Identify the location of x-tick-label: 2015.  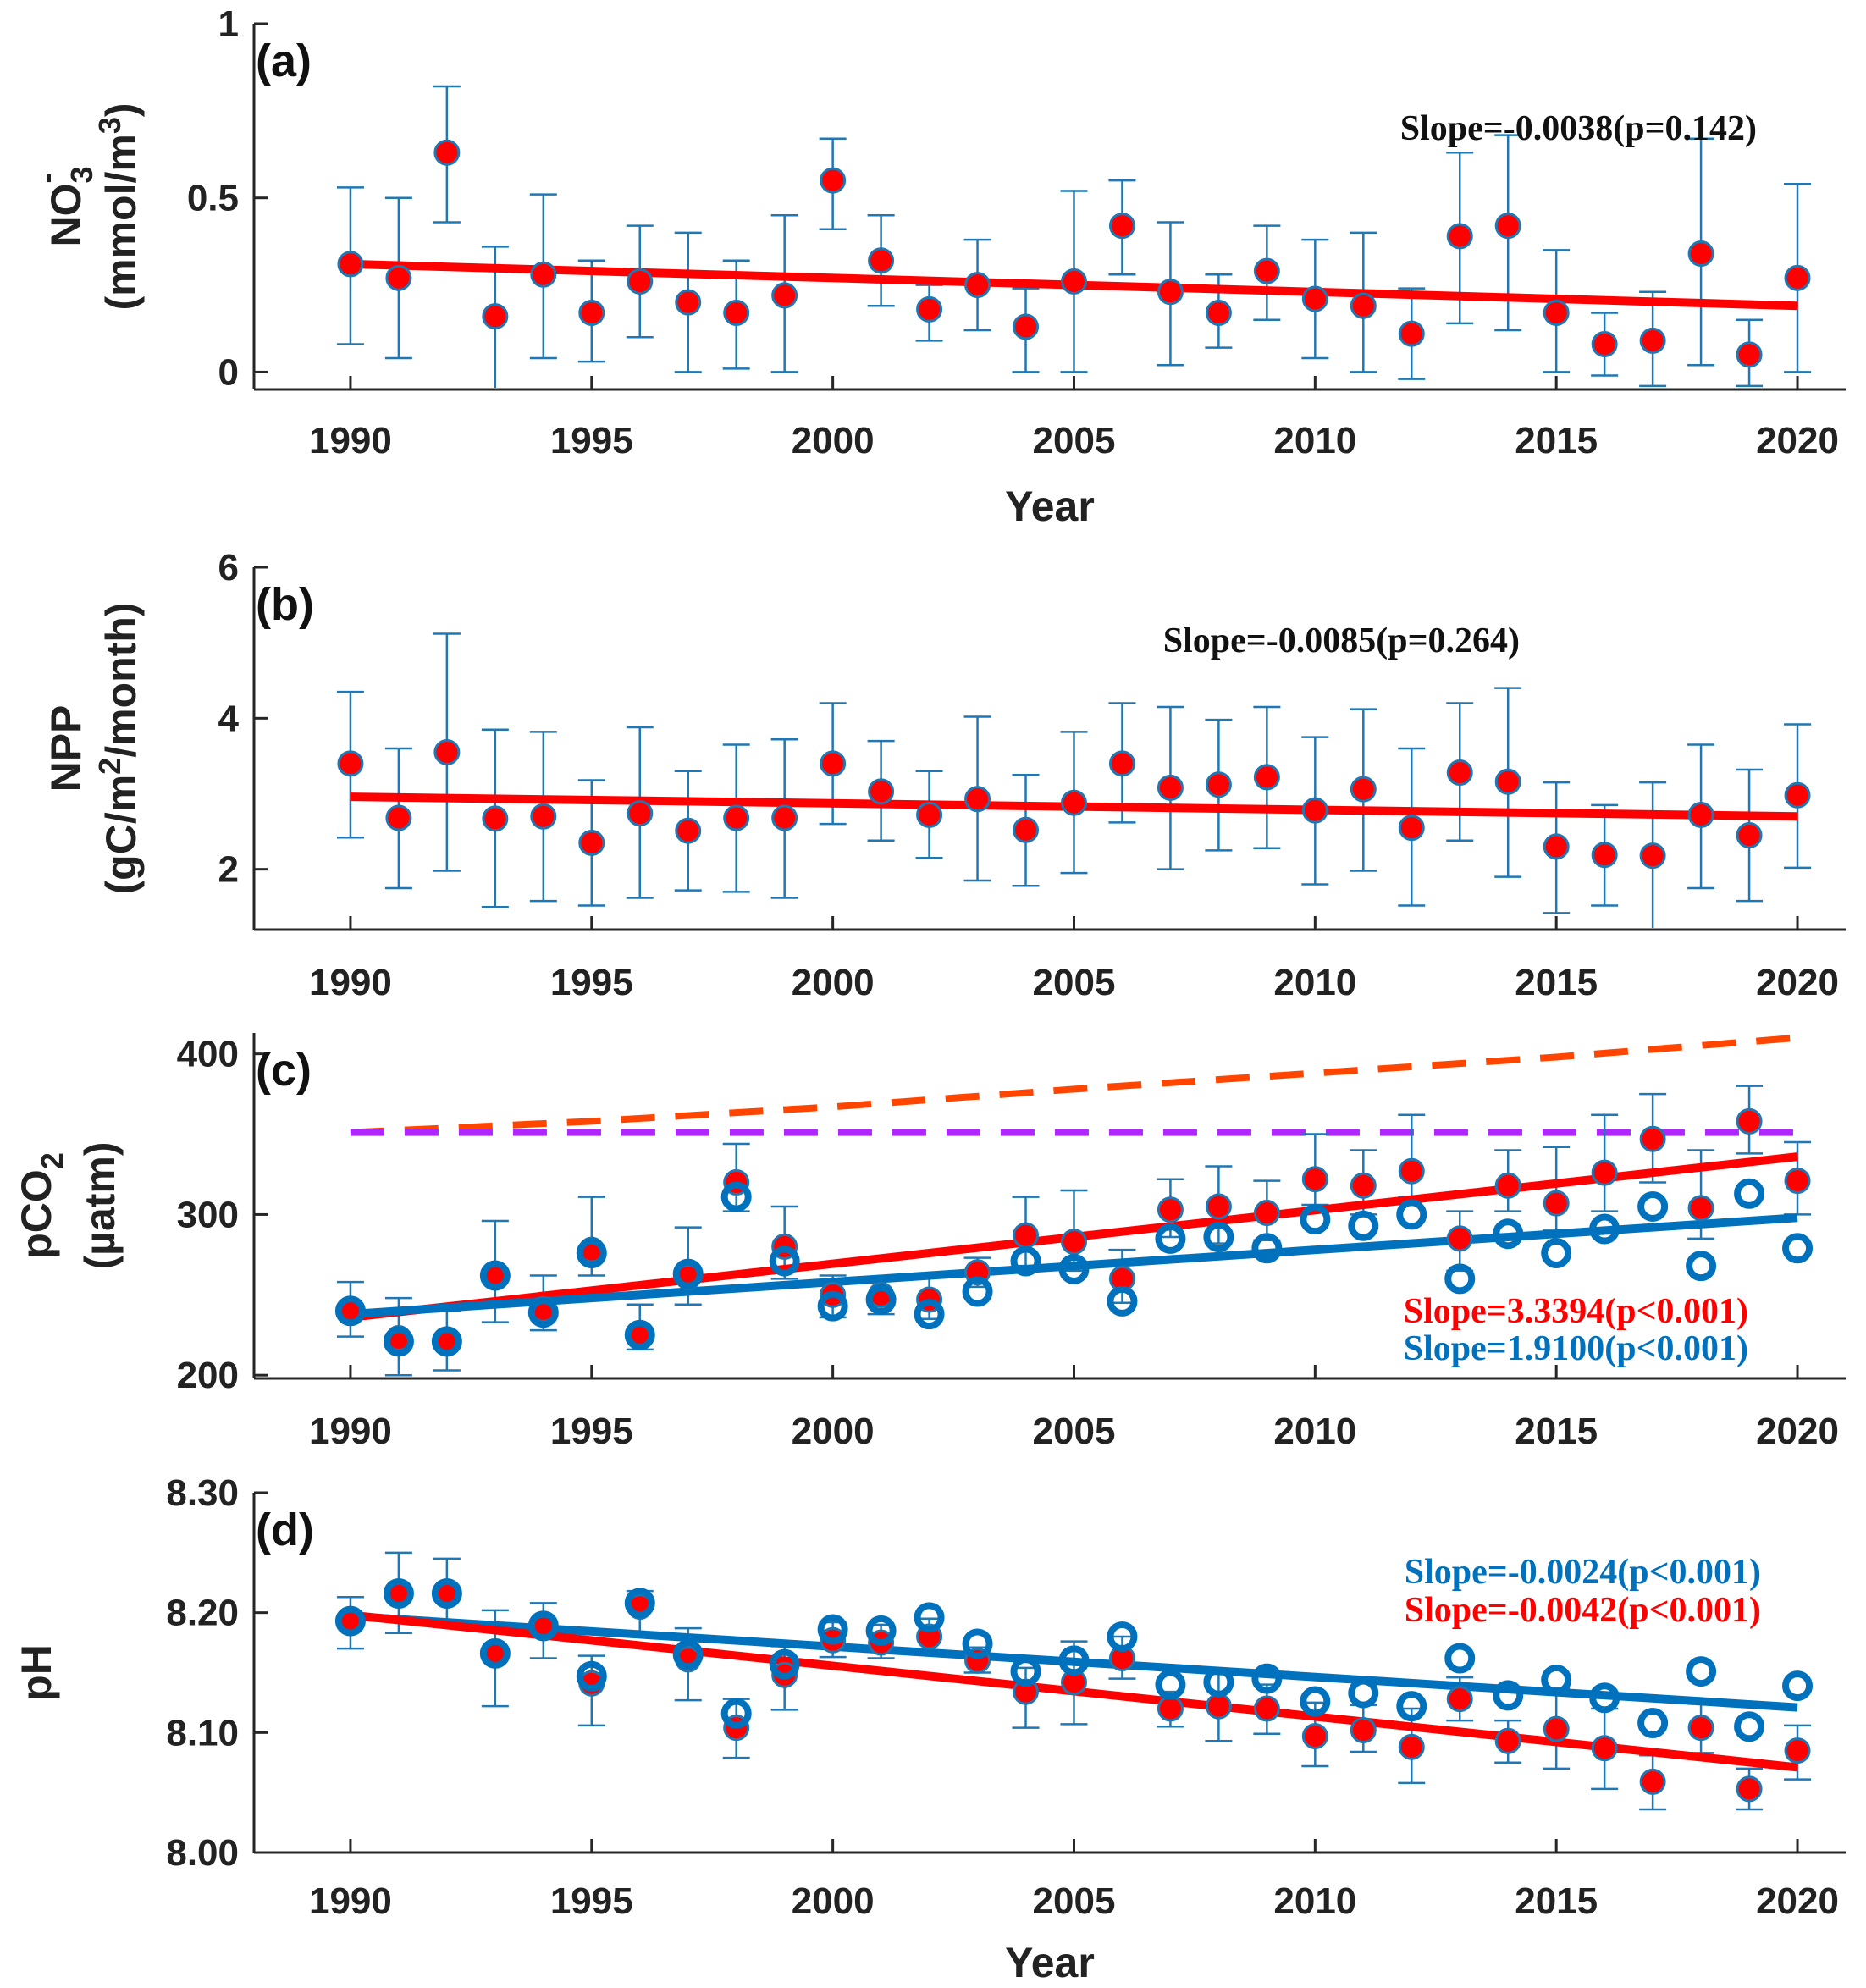
(1556, 441).